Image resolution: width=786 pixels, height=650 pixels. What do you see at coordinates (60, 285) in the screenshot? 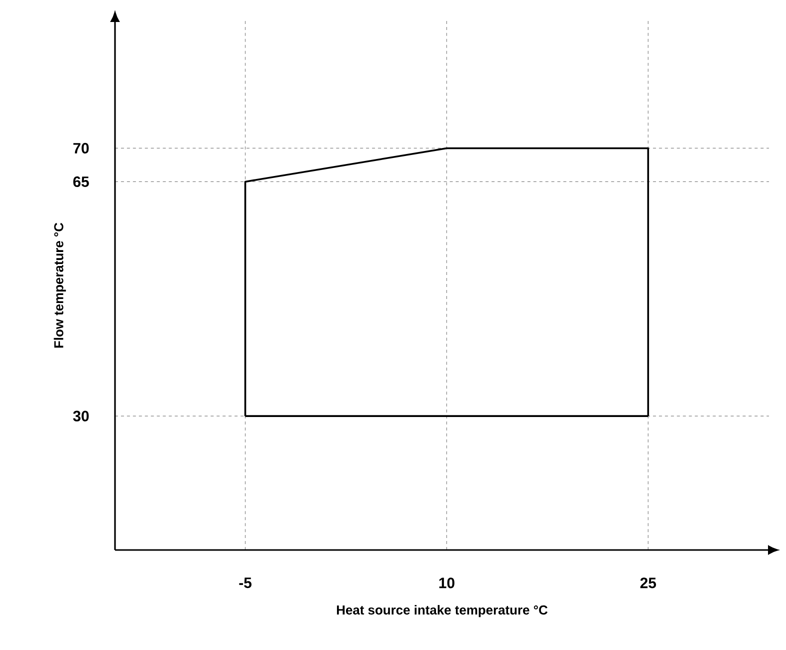
I see `y-axis-title: Flow temperature °C` at bounding box center [60, 285].